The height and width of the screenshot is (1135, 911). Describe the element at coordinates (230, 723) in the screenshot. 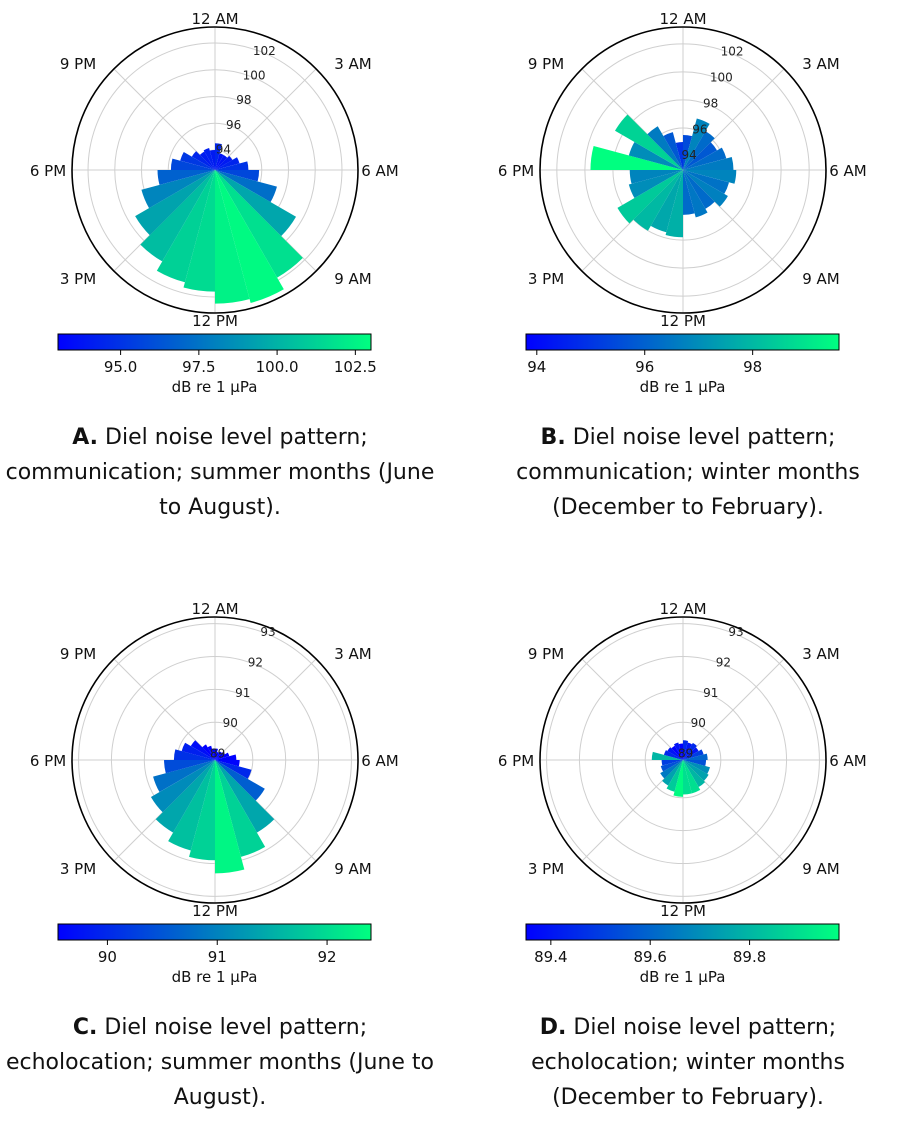

I see `radial-tick-label: 90` at that location.